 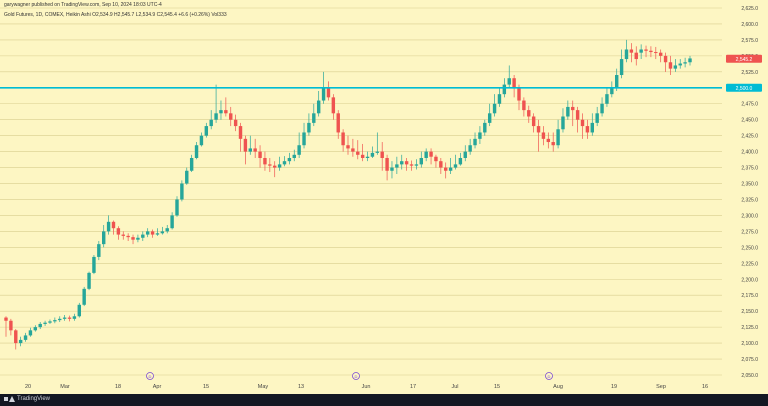 I want to click on y-tick-label: 2,325.0, so click(x=749, y=200).